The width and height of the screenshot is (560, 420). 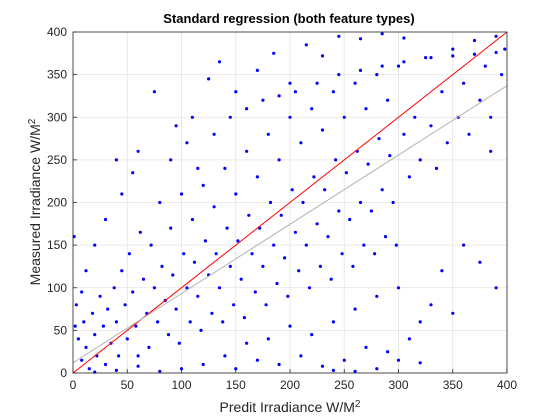 What do you see at coordinates (287, 407) in the screenshot?
I see `x-axis-label-text: Predit Irradiance W/M` at bounding box center [287, 407].